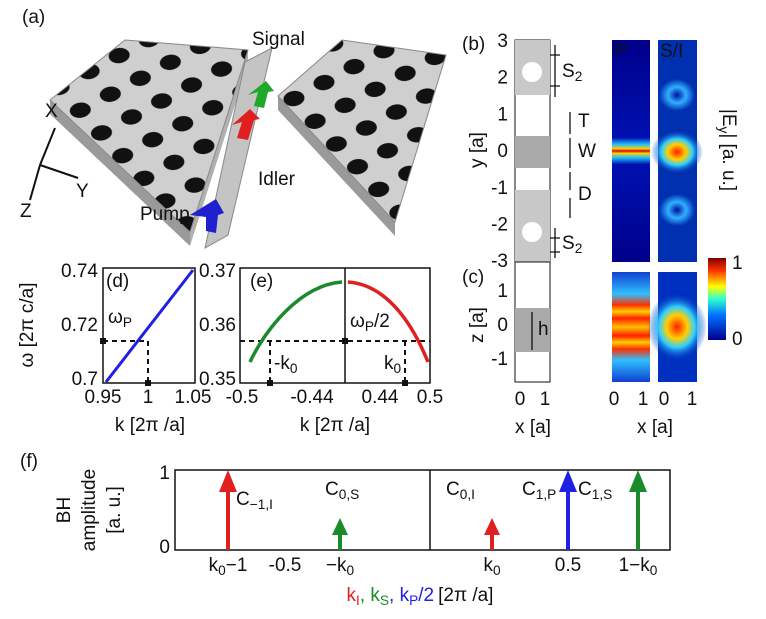 This screenshot has width=766, height=619. What do you see at coordinates (217, 271) in the screenshot?
I see `y-tick-label: 0.37` at bounding box center [217, 271].